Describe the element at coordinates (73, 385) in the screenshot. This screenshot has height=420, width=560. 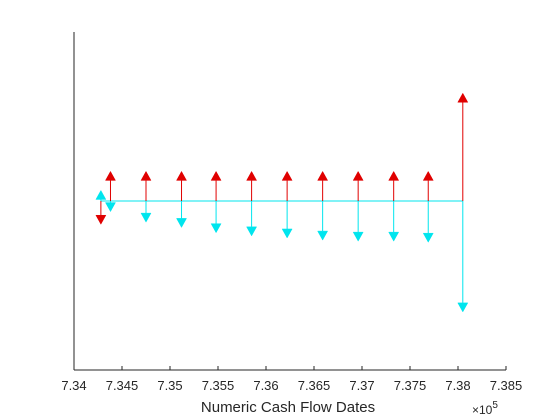
I see `x-tick-label: 7.34` at that location.